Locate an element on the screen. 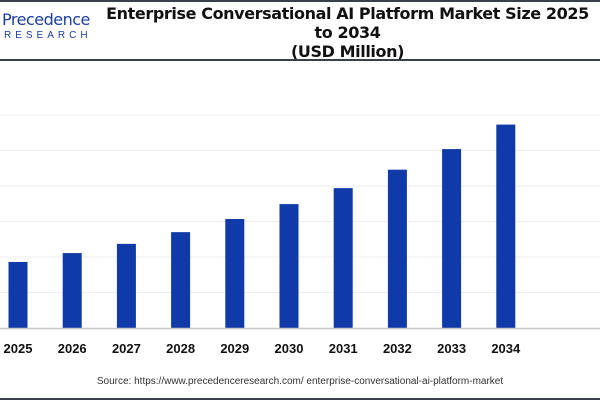 This screenshot has height=400, width=600. x-tick-label: 2033 is located at coordinates (451, 348).